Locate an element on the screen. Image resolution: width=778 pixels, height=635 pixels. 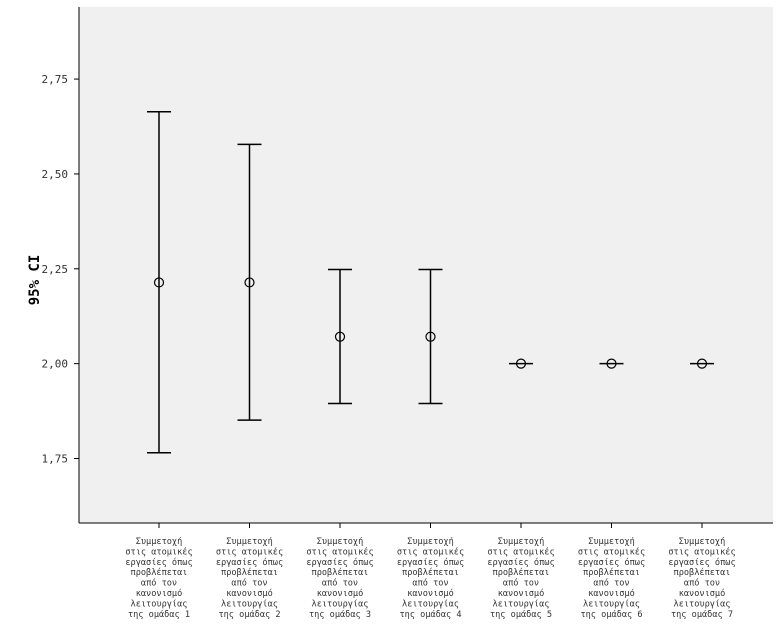
x-tick-label-line: της ομάδας 3 is located at coordinates (340, 615).